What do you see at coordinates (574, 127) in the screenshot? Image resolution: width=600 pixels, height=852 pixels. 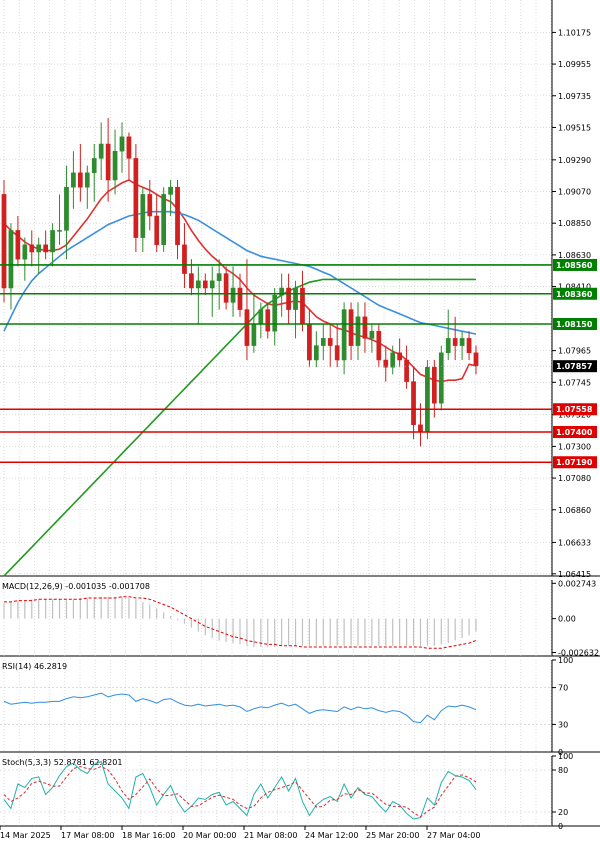 I see `y-axis-tick-label: 1.09515` at bounding box center [574, 127].